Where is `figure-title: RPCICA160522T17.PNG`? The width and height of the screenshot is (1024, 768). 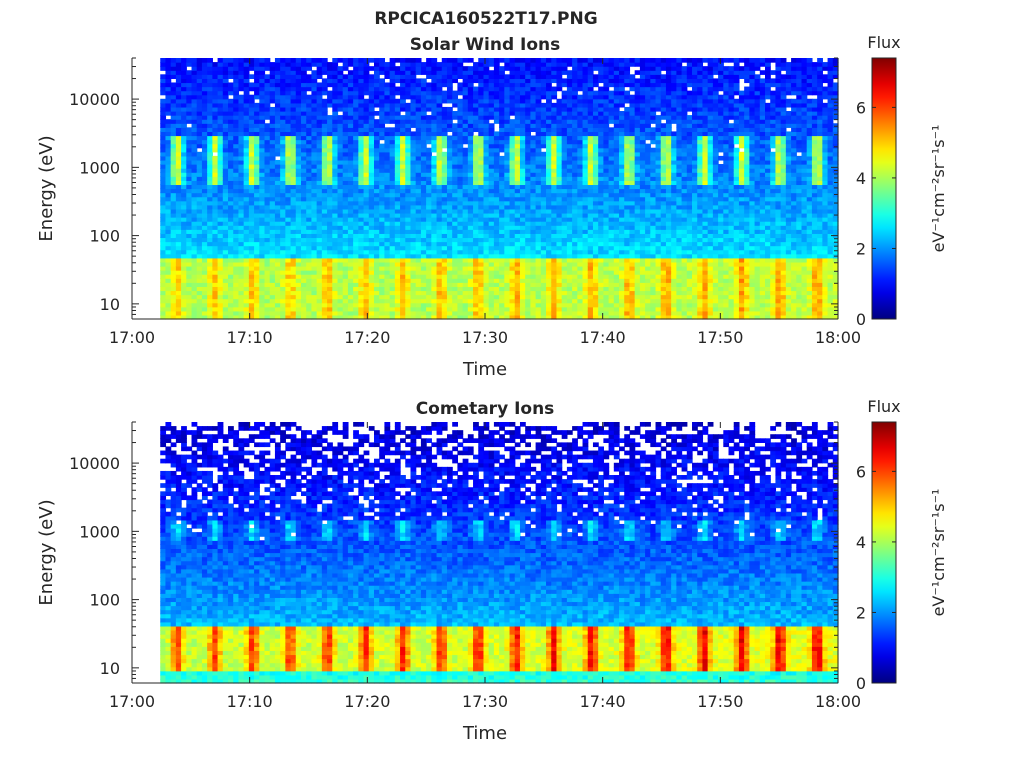
figure-title: RPCICA160522T17.PNG is located at coordinates (485, 19).